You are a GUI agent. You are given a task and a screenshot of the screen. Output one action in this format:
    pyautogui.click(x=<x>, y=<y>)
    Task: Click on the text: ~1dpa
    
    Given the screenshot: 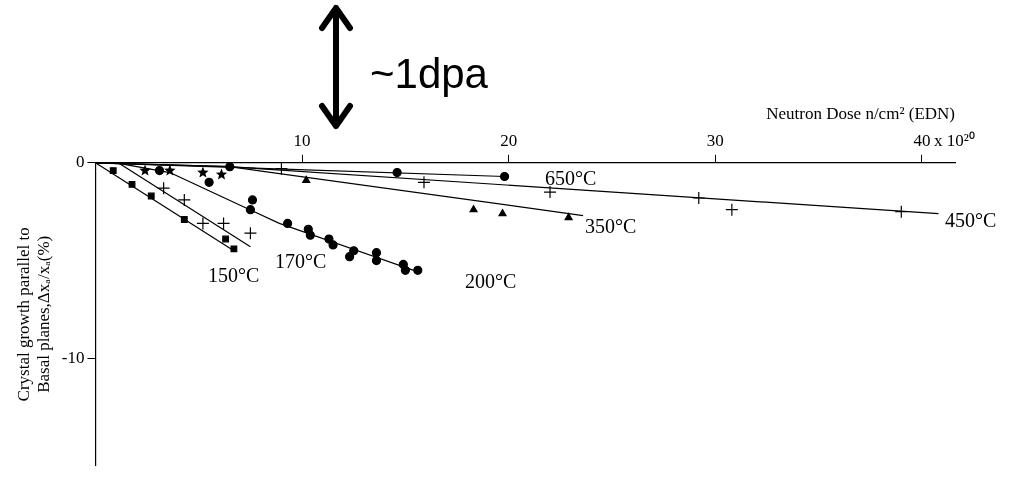 What is the action you would take?
    pyautogui.click(x=429, y=74)
    